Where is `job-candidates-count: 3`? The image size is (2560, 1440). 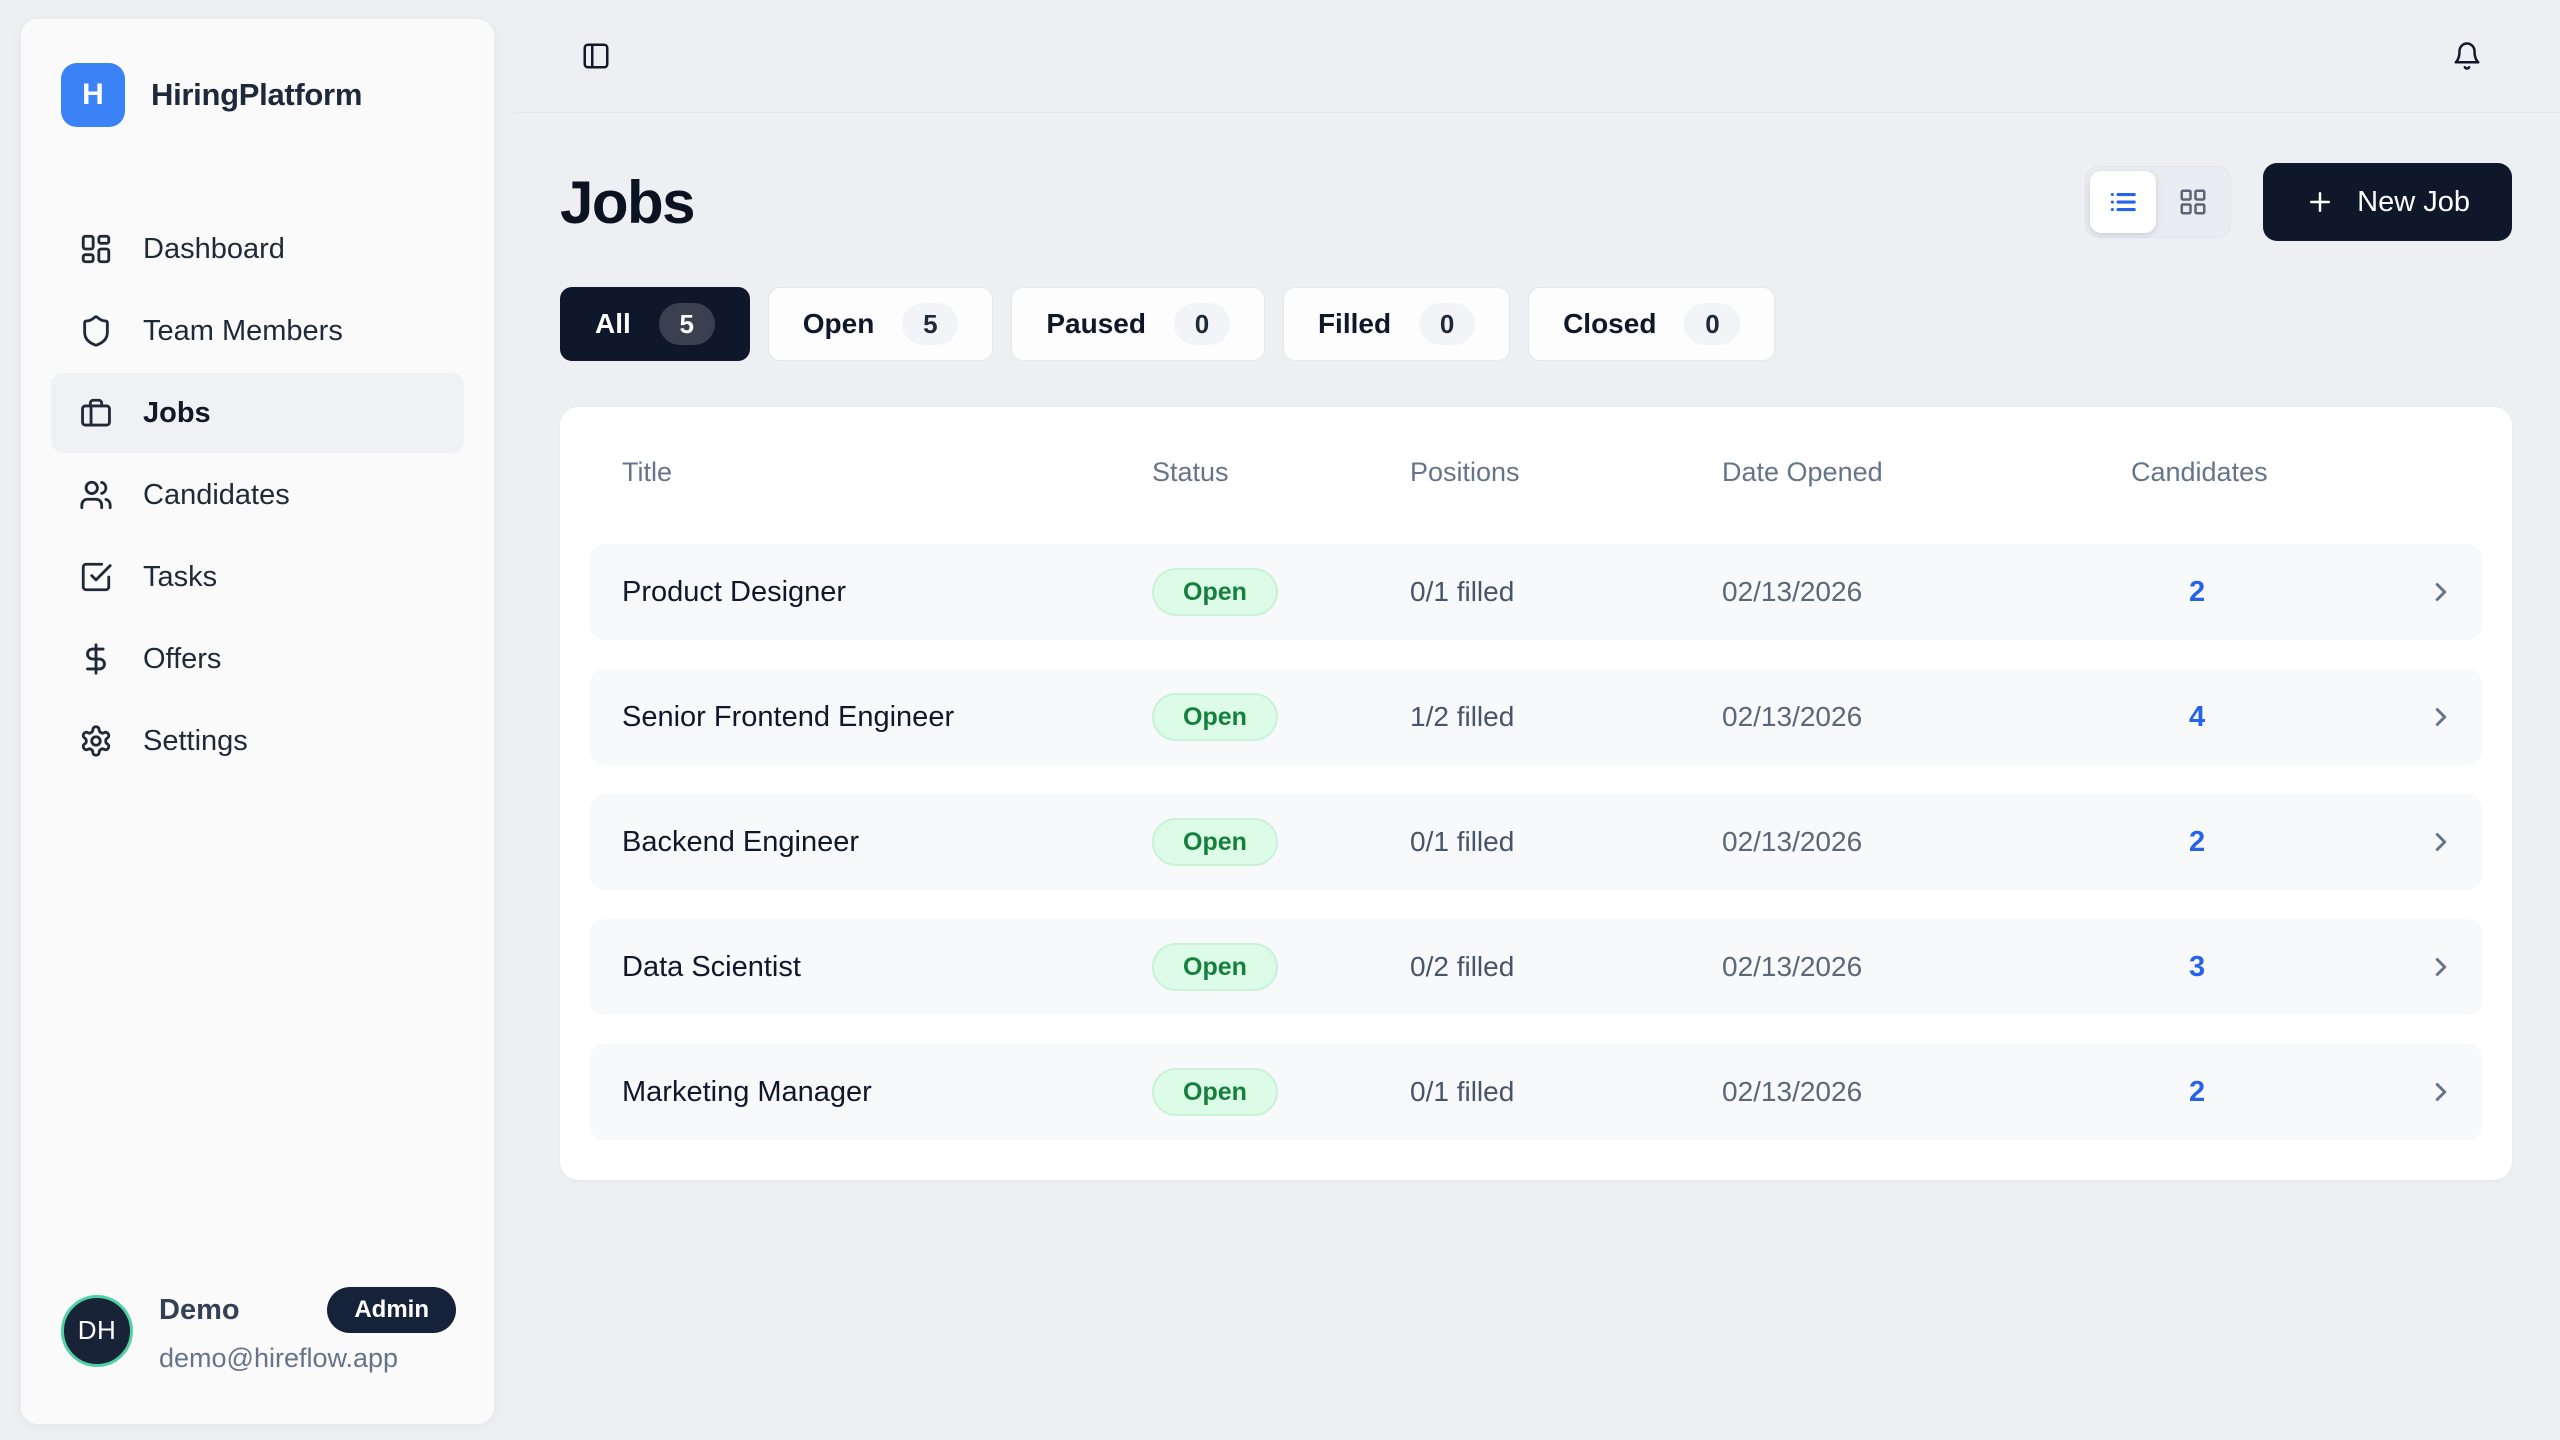 job-candidates-count: 3 is located at coordinates (2197, 966).